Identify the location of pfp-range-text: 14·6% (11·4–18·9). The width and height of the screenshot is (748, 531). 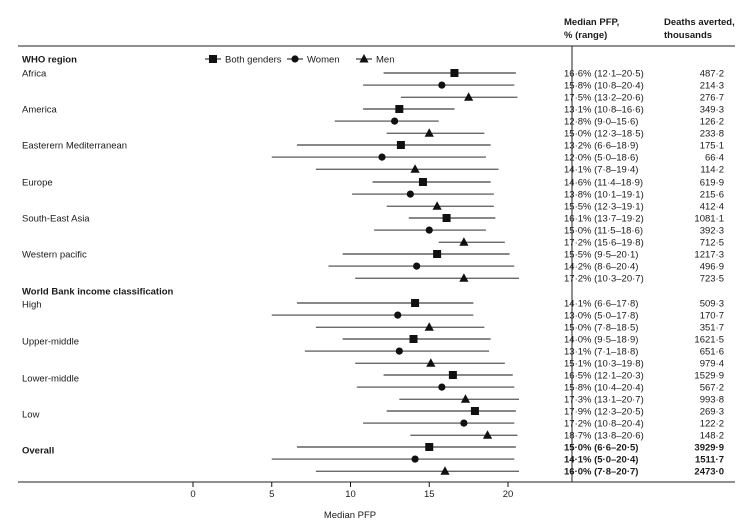
(603, 183).